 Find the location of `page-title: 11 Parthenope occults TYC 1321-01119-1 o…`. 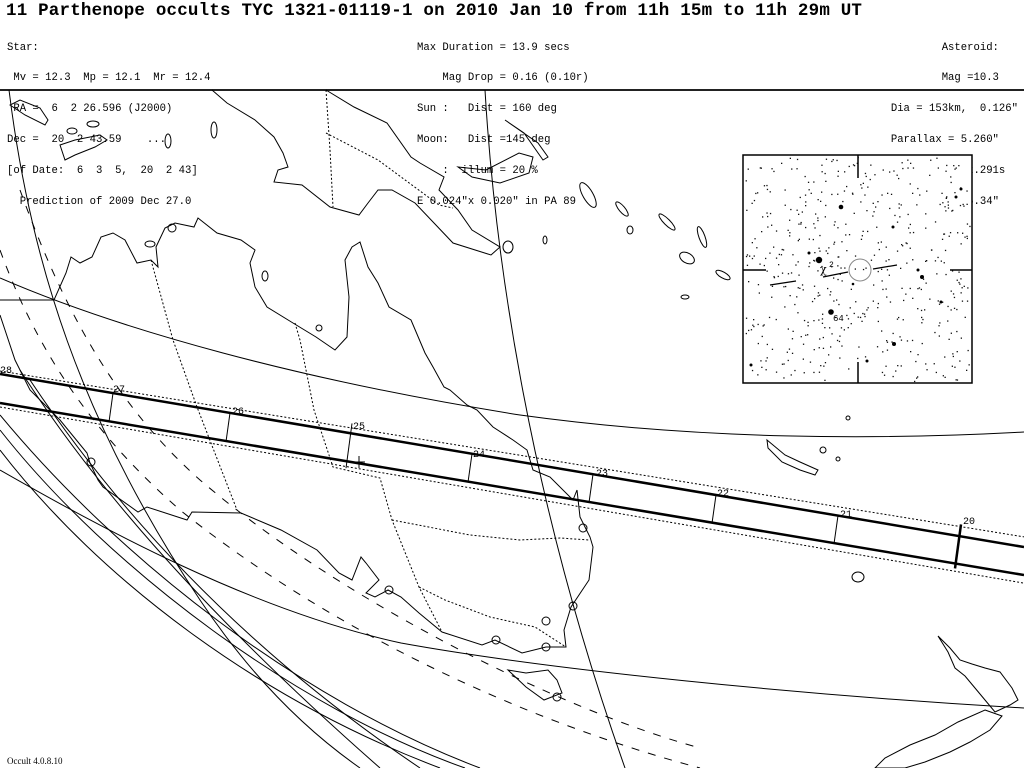

page-title: 11 Parthenope occults TYC 1321-01119-1 o… is located at coordinates (434, 11).